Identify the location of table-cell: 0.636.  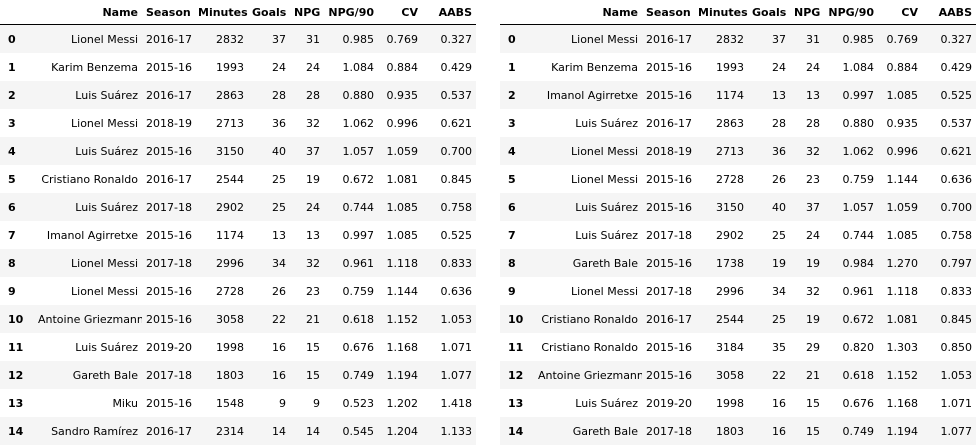
(949, 179).